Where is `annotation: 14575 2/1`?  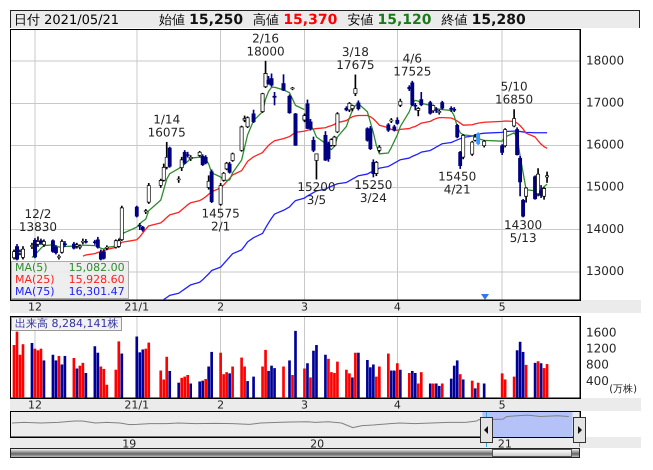
annotation: 14575 2/1 is located at coordinates (221, 220).